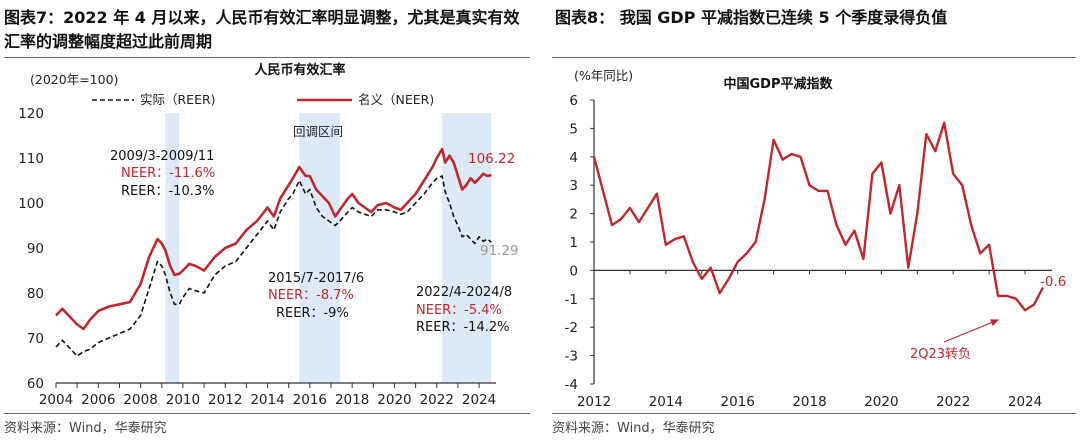 This screenshot has width=1080, height=442. I want to click on annotation-neer: NEER：-5.4%, so click(459, 310).